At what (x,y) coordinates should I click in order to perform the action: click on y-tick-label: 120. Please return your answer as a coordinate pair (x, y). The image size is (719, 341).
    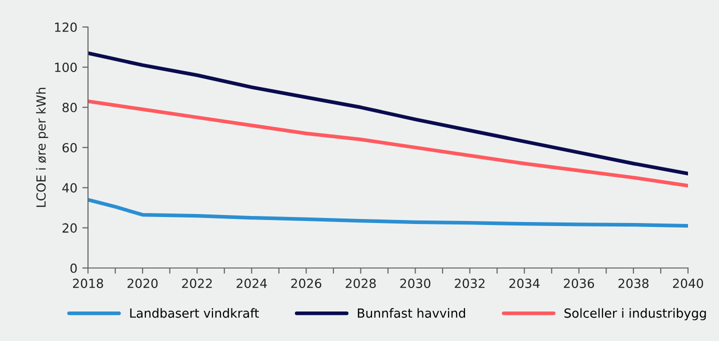
    Looking at the image, I should click on (66, 27).